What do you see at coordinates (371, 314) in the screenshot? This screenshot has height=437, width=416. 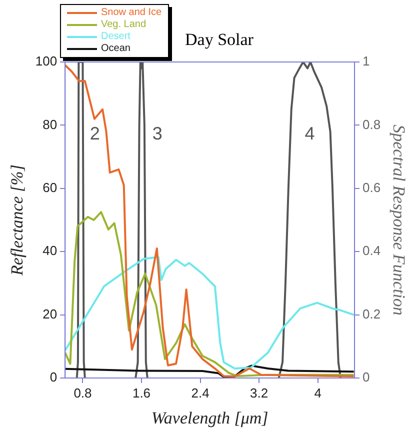 I see `y2-tick-label: 0.2` at bounding box center [371, 314].